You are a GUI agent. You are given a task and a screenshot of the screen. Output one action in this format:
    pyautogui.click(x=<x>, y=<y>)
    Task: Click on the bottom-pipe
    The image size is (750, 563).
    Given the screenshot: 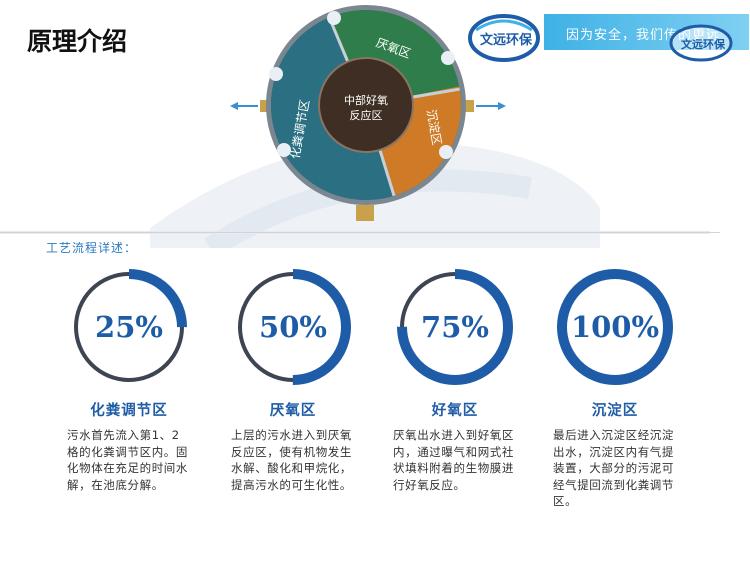 What is the action you would take?
    pyautogui.click(x=365, y=213)
    